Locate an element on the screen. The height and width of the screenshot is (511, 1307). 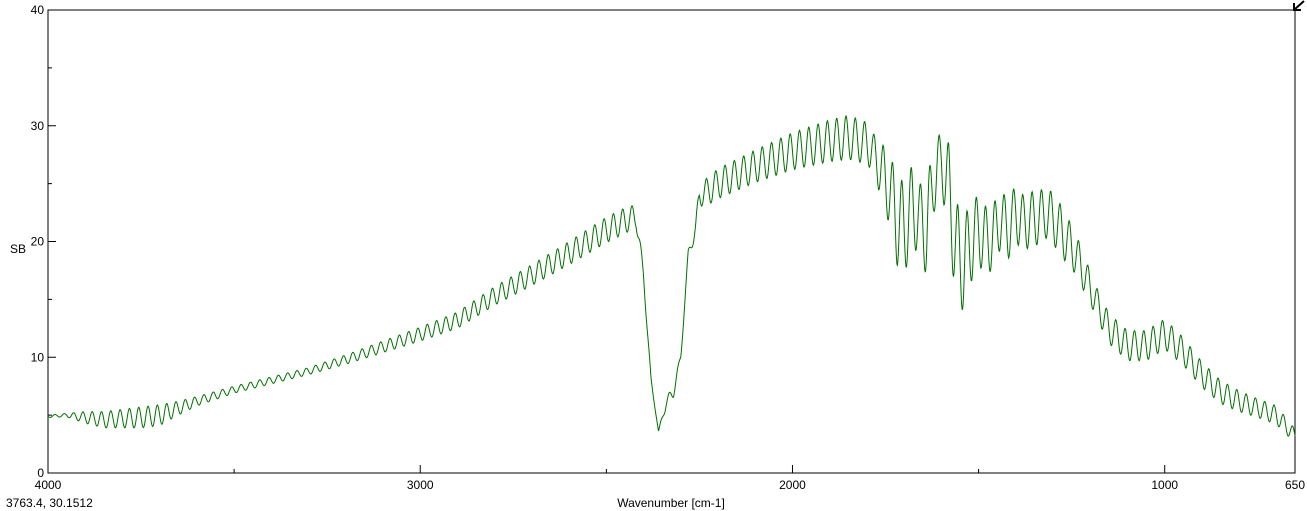
x-axis-ticks: 4000 3000 2000 1000 650 is located at coordinates (670, 478).